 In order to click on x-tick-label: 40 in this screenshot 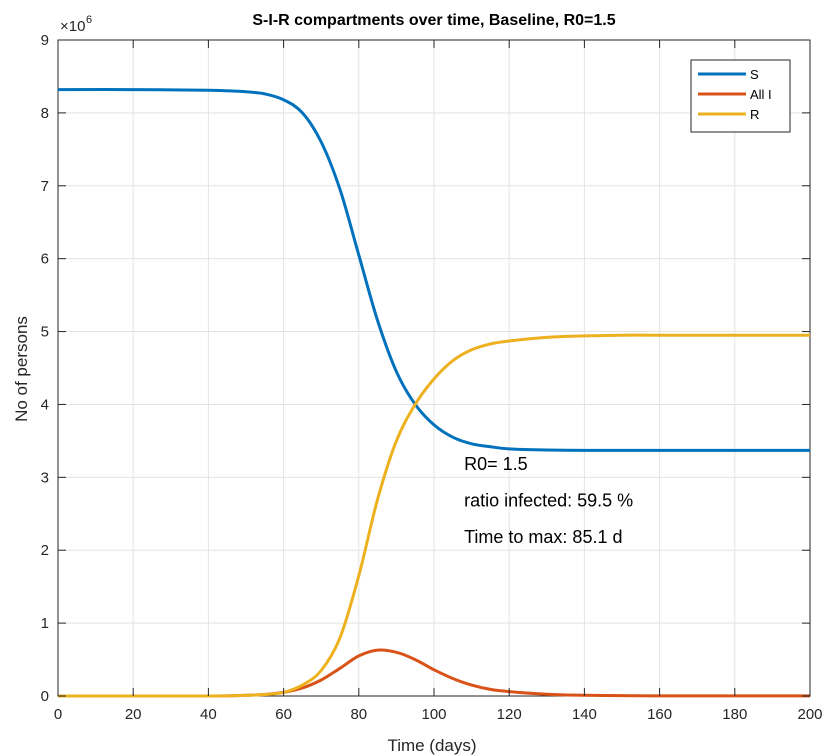, I will do `click(208, 714)`.